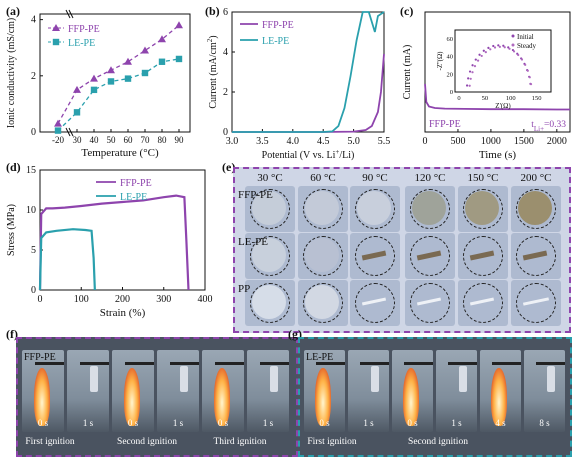 This screenshot has height=463, width=576. I want to click on panel-label-f: (f), so click(12, 334).